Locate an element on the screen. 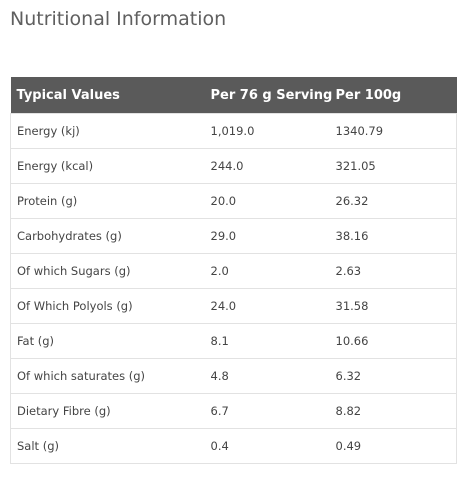  table-row: Salt (g) 0.4 0.49 is located at coordinates (233, 446).